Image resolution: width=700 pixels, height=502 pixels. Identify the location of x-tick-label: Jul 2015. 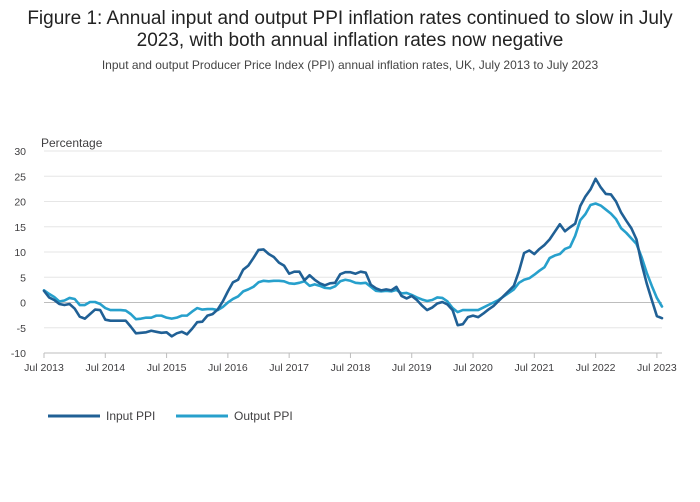
(167, 368).